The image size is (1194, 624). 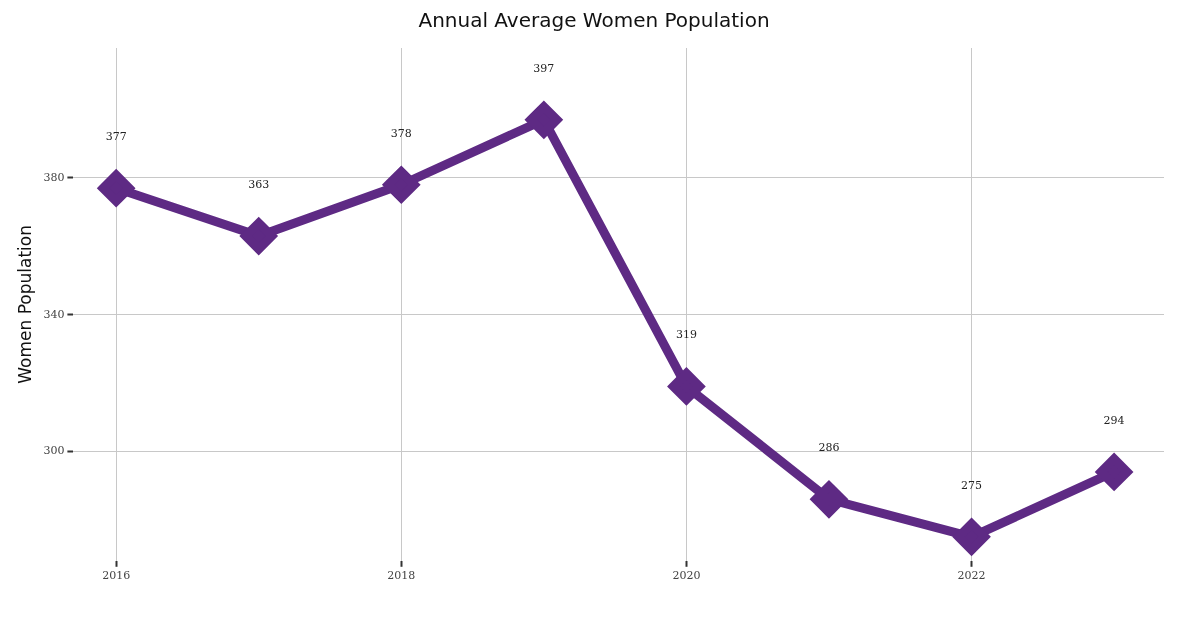 What do you see at coordinates (54, 314) in the screenshot?
I see `y-tick-label: 340` at bounding box center [54, 314].